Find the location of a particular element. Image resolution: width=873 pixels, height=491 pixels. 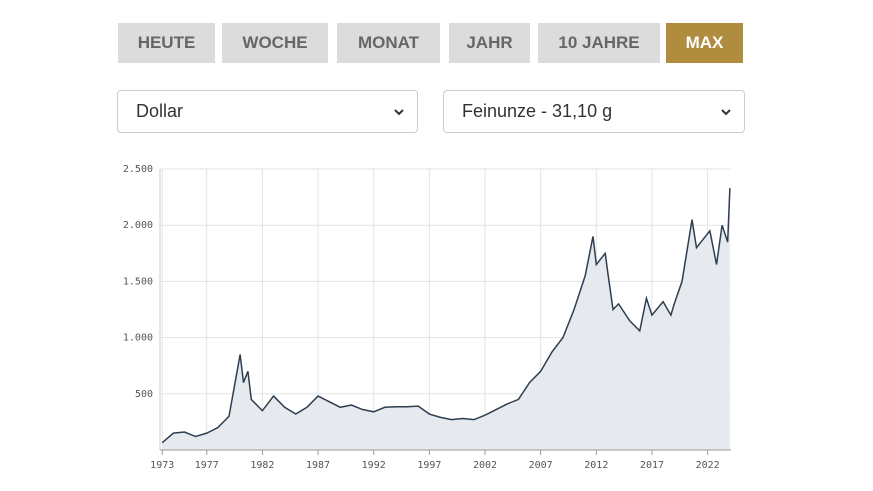

x-tick-label: 1997 is located at coordinates (429, 465).